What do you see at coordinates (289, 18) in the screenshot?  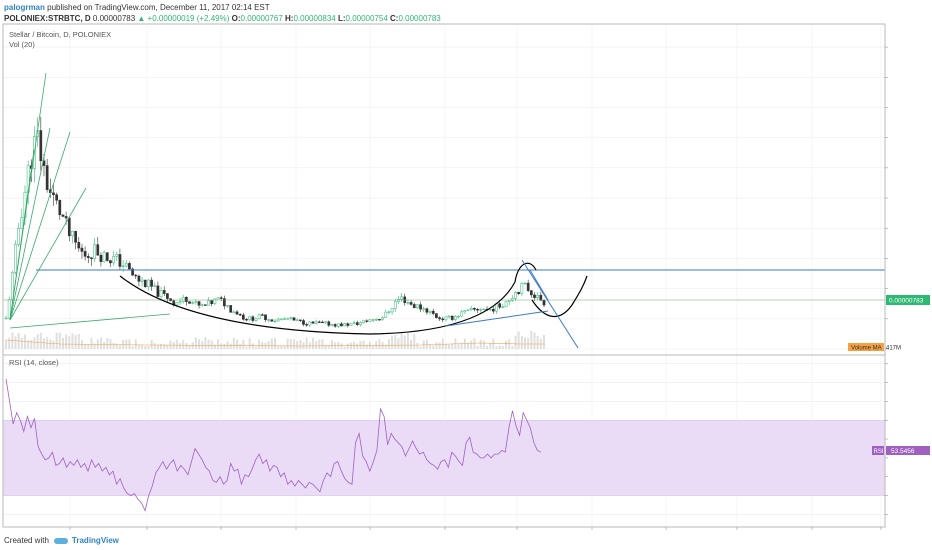 I see `high-label: H:` at bounding box center [289, 18].